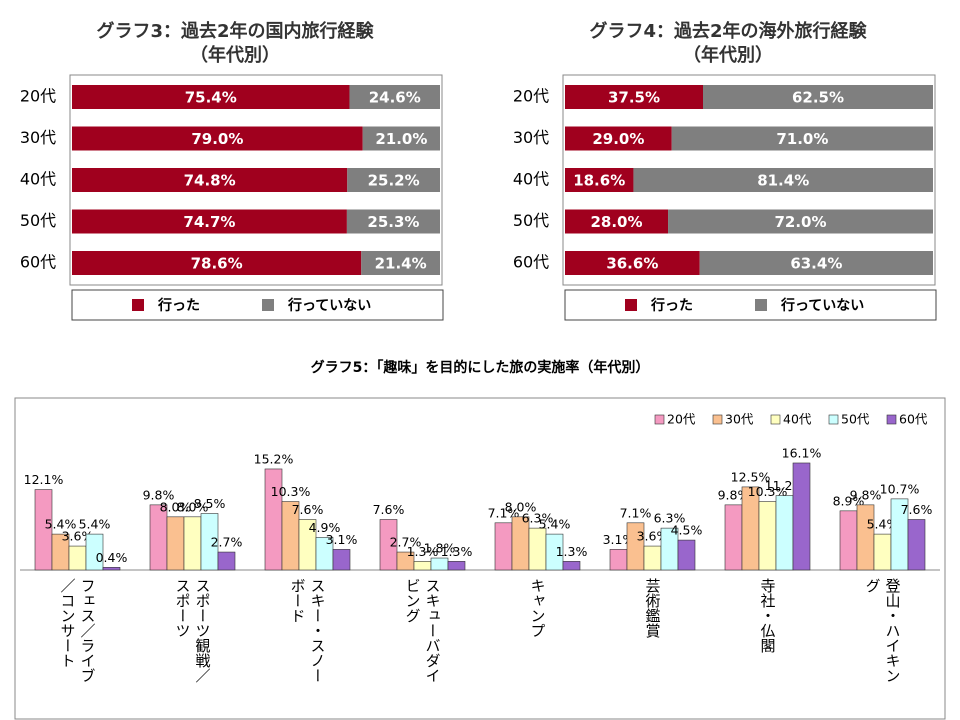 Image resolution: width=960 pixels, height=720 pixels. I want to click on data-label: 29.0%, so click(618, 139).